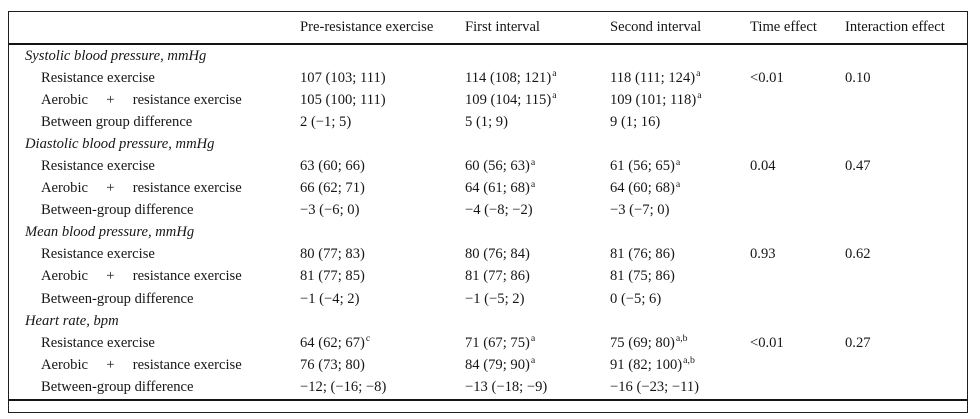  I want to click on value-cell-pre: 64 (62; 67)c, so click(382, 343).